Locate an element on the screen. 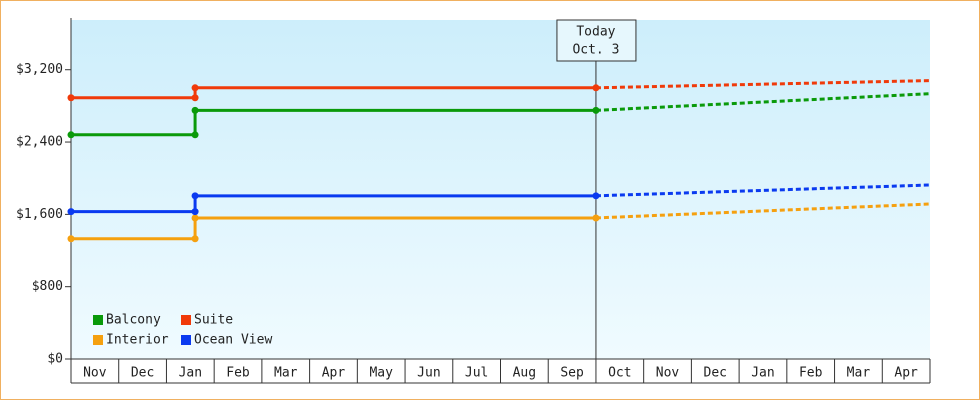  y-tick-label: $1,600 is located at coordinates (39, 214).